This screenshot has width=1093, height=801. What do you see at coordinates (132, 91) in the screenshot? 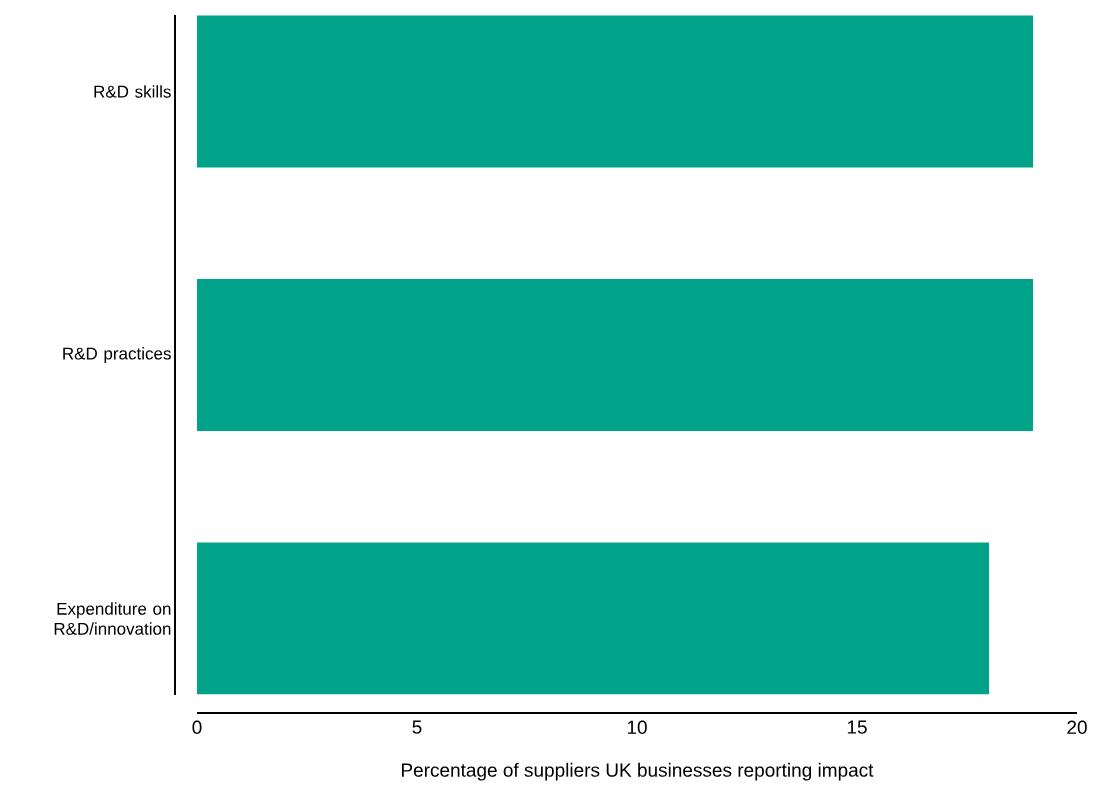
I see `y-tick-label: R&D skills` at bounding box center [132, 91].